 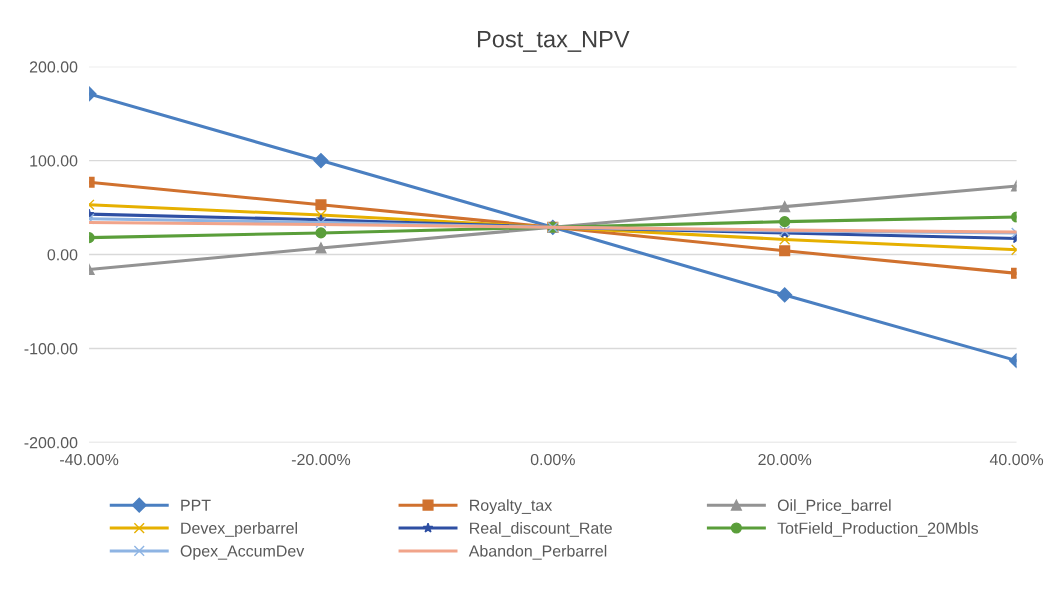 I want to click on y-tick-label: 200.00, so click(x=53, y=67).